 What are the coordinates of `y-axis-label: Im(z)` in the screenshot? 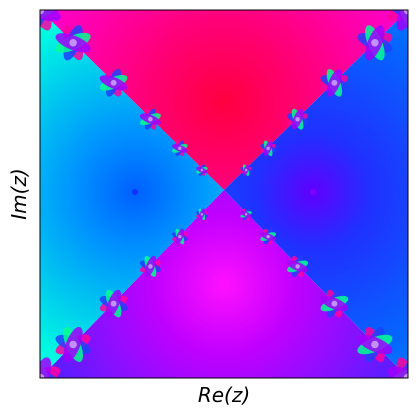 It's located at (19, 193).